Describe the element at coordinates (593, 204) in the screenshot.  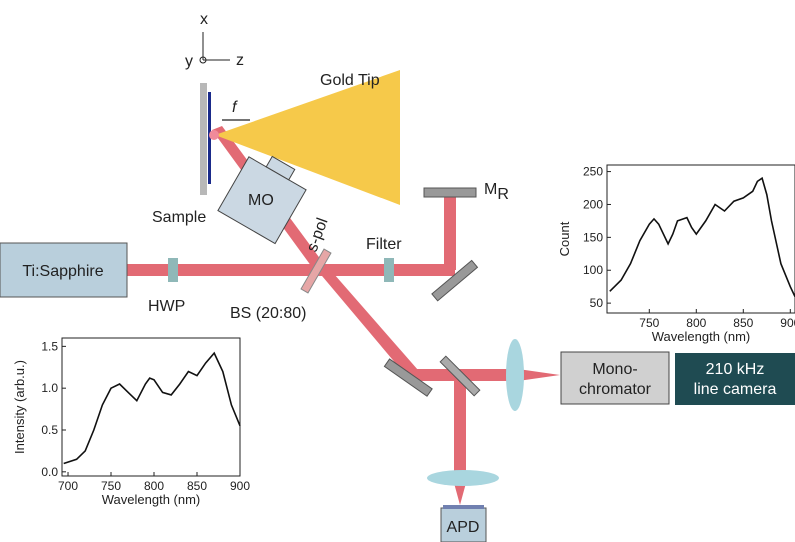
I see `y-tick-label: 200` at that location.